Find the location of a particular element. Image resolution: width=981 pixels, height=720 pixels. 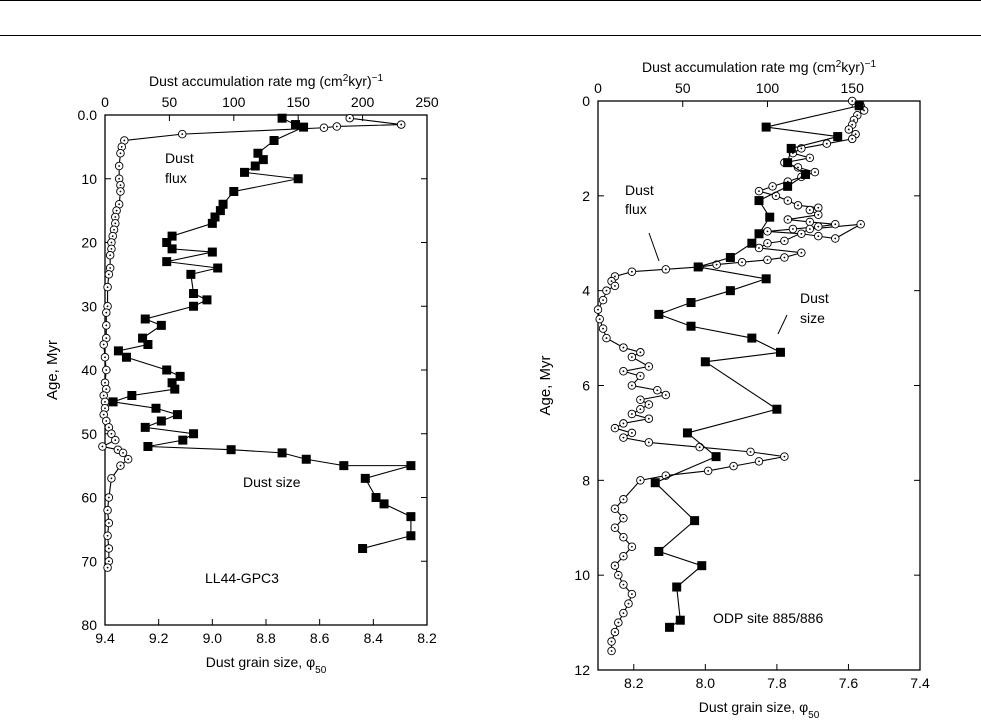

y-tick-label: 0 is located at coordinates (586, 101).